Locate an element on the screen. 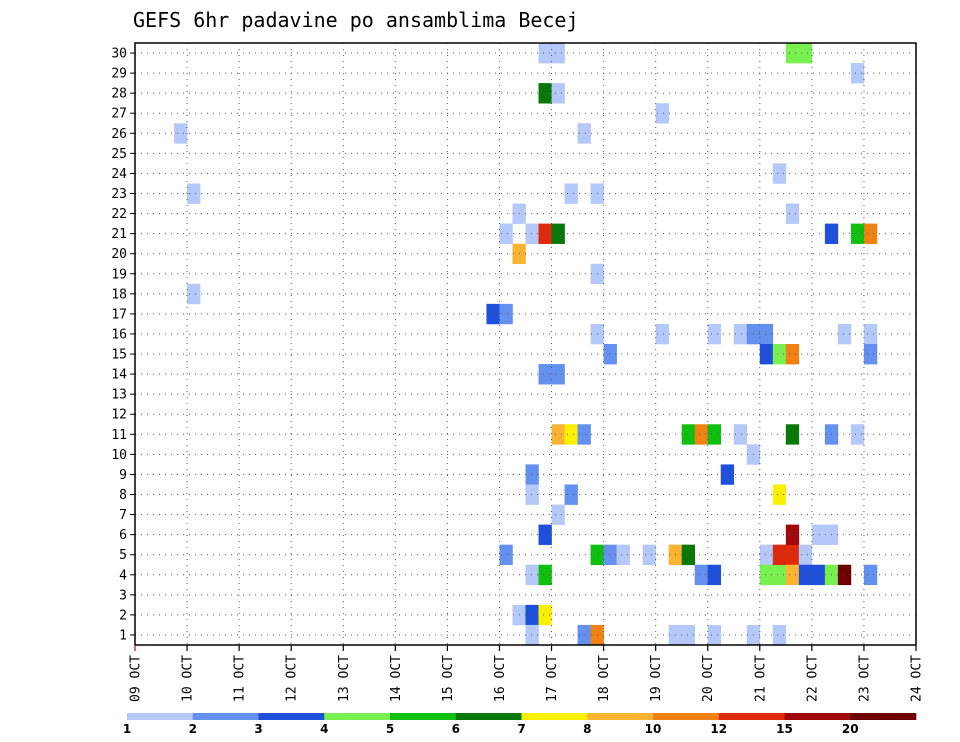 The image size is (960, 742). y-tick-label: 9 is located at coordinates (123, 475).